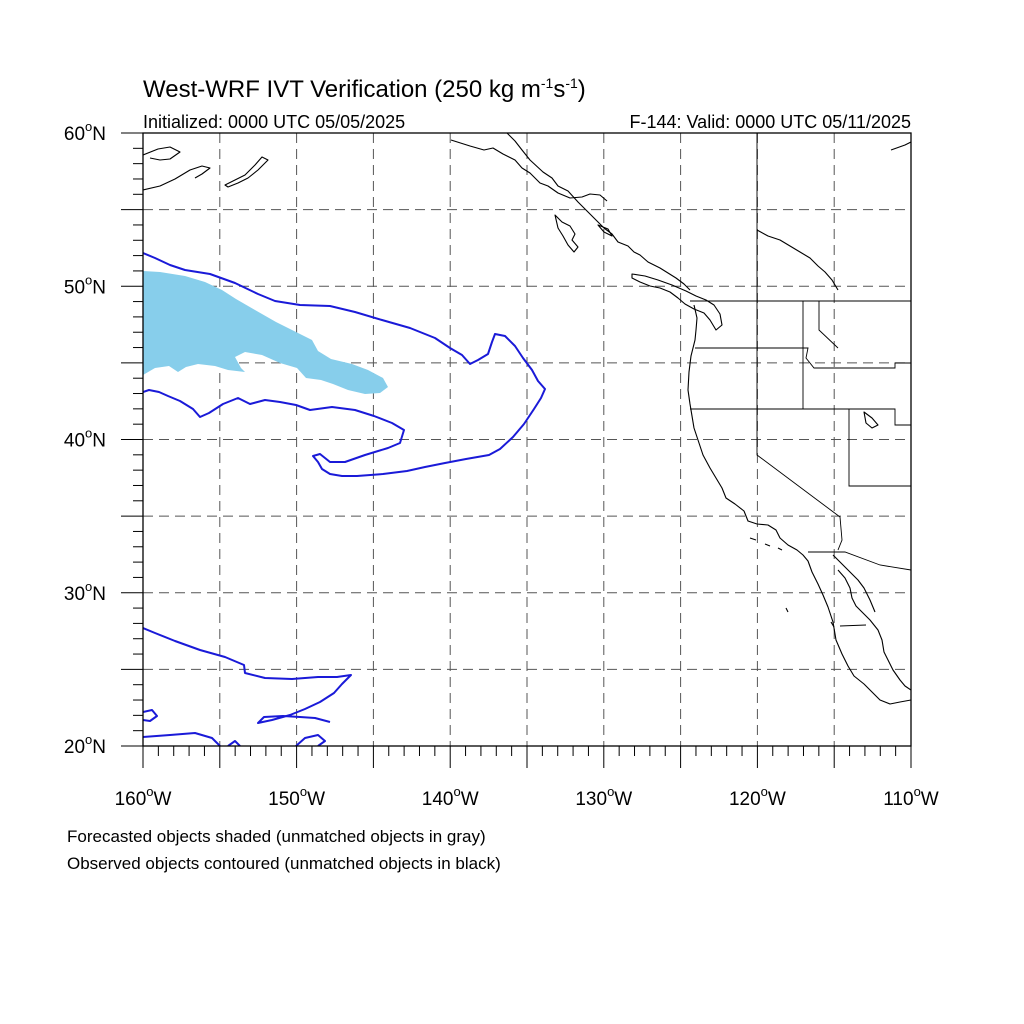 The width and height of the screenshot is (1024, 1024). What do you see at coordinates (527, 797) in the screenshot?
I see `longitude-labels: 160oW 150oW 140oW 130oW 120oW 110oW` at bounding box center [527, 797].